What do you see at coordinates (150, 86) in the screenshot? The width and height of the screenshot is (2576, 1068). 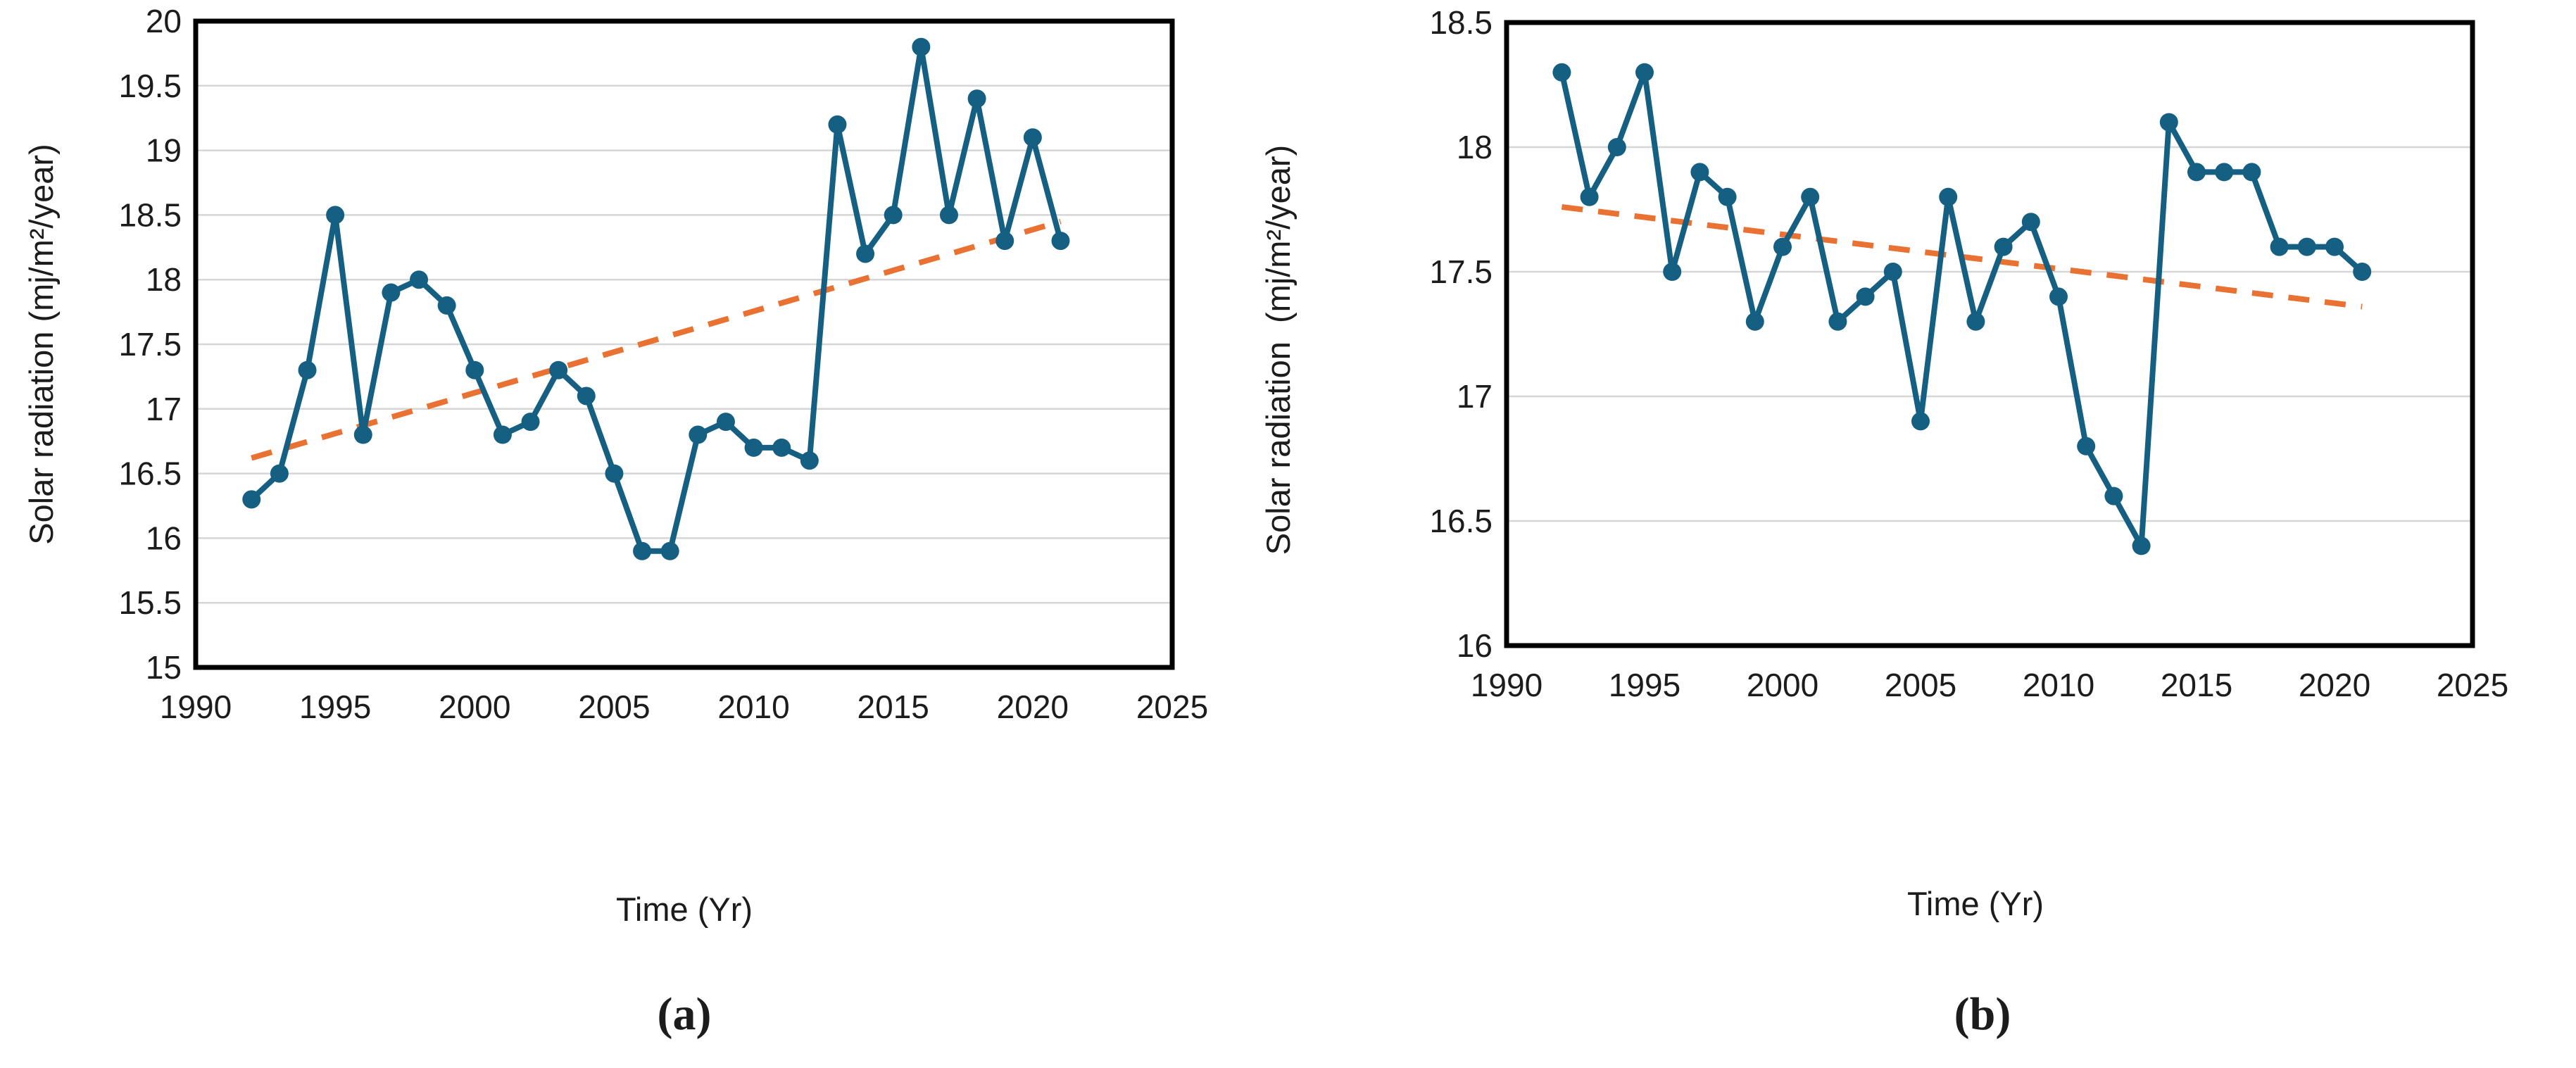 I see `y-tick-label: 19.5` at bounding box center [150, 86].